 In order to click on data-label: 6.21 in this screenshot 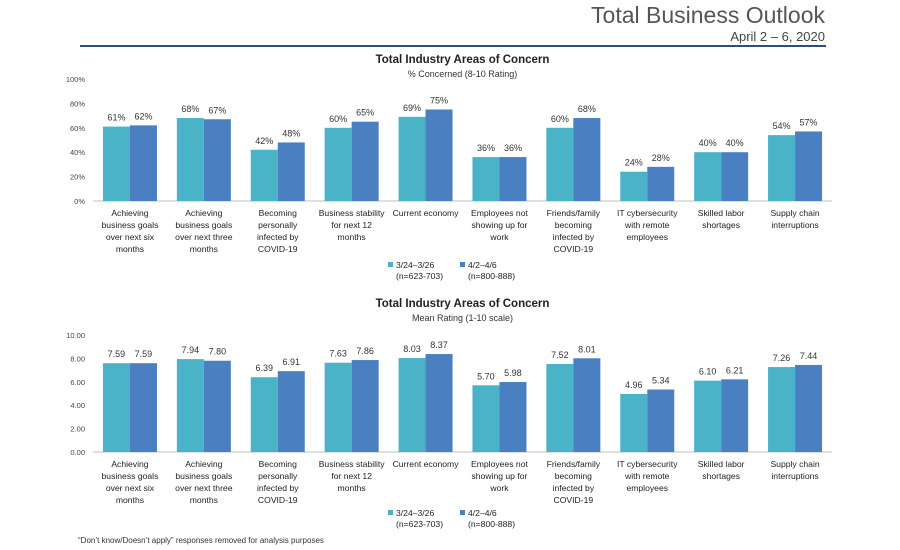, I will do `click(735, 370)`.